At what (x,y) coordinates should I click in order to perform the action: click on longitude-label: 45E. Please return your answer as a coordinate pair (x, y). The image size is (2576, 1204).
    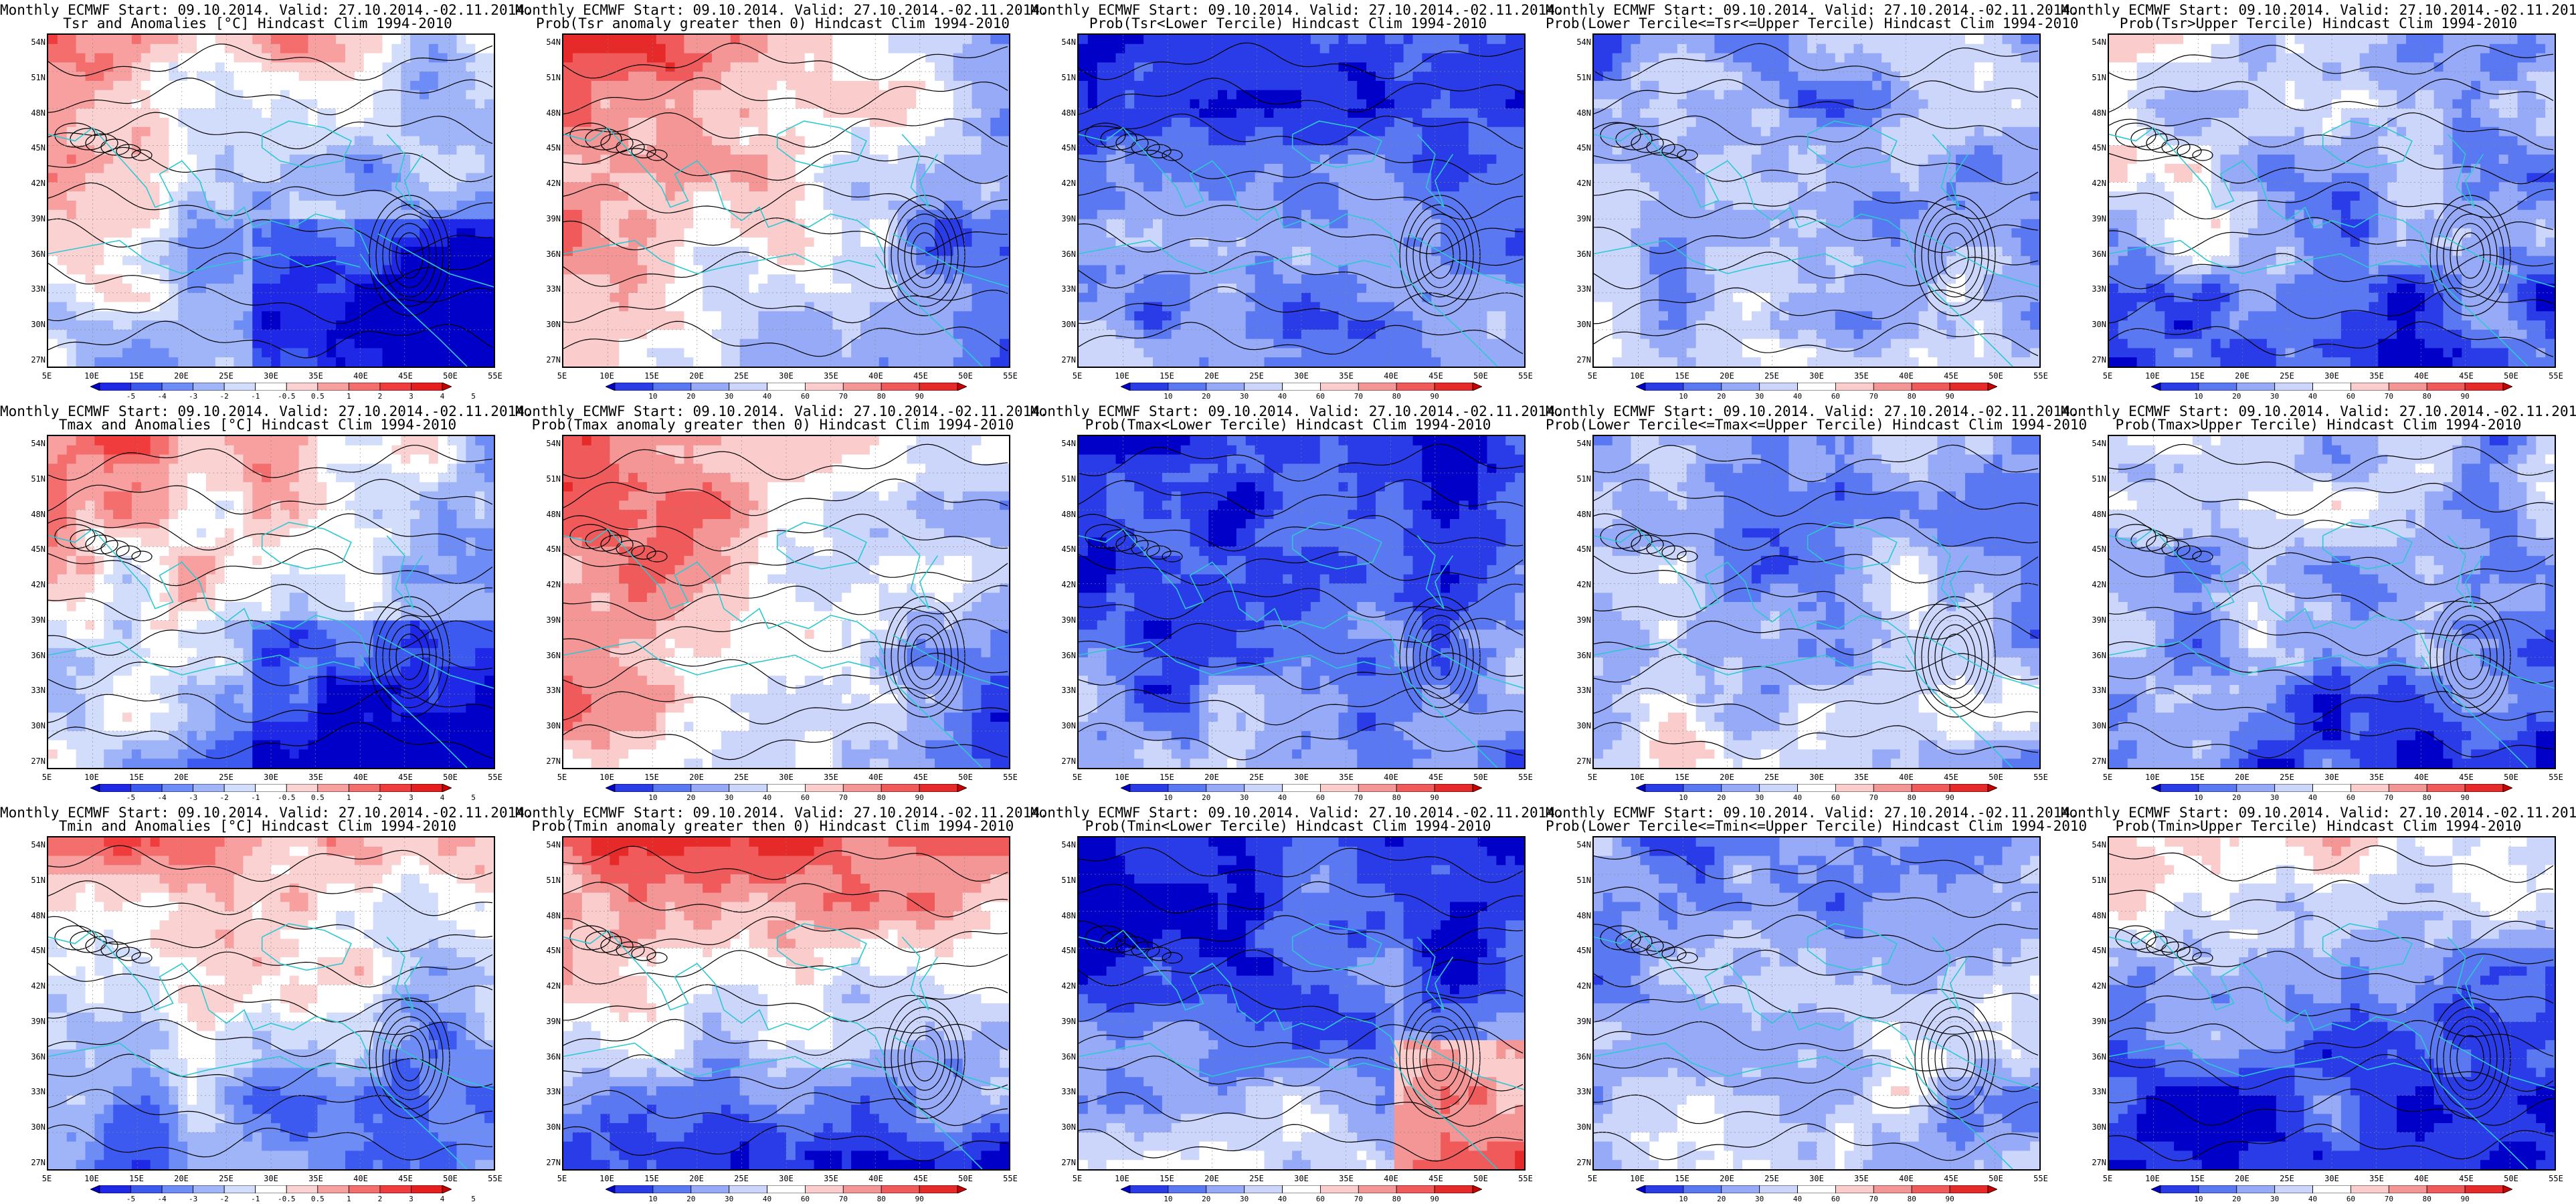
    Looking at the image, I should click on (1951, 376).